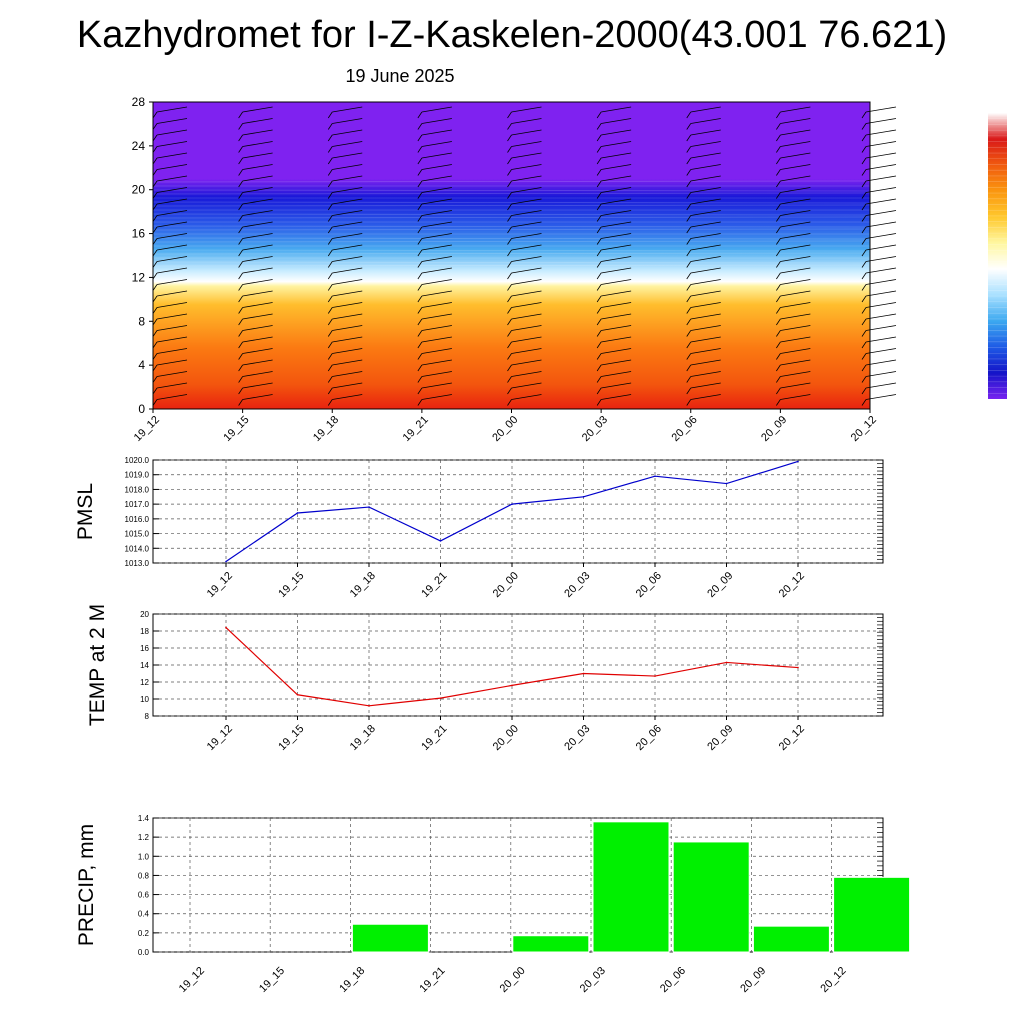 This screenshot has width=1024, height=1024. Describe the element at coordinates (434, 738) in the screenshot. I see `x-tick-label: 19_21` at that location.